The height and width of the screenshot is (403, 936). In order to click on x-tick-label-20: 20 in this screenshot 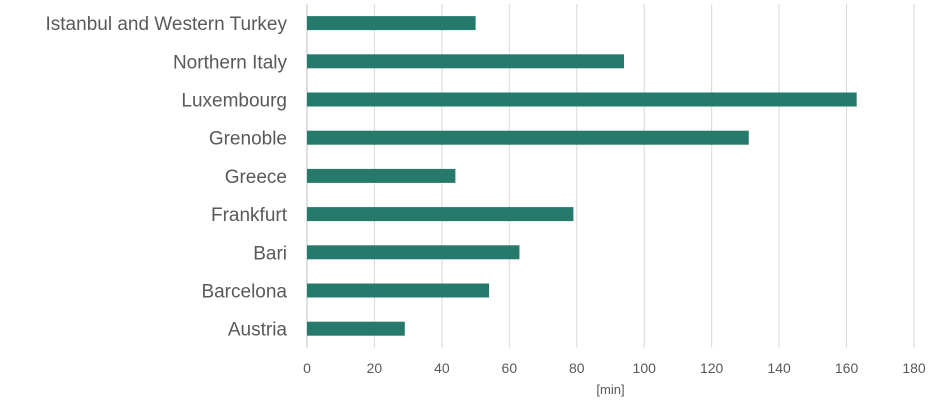, I will do `click(375, 368)`.